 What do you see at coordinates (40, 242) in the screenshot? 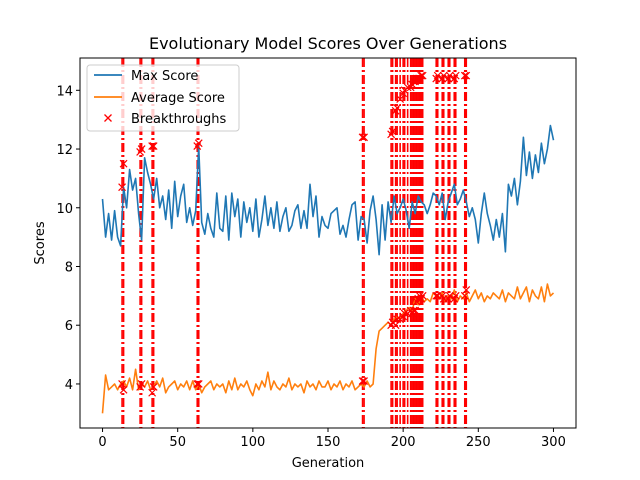
I see `y-axis-title: Scores` at bounding box center [40, 242].